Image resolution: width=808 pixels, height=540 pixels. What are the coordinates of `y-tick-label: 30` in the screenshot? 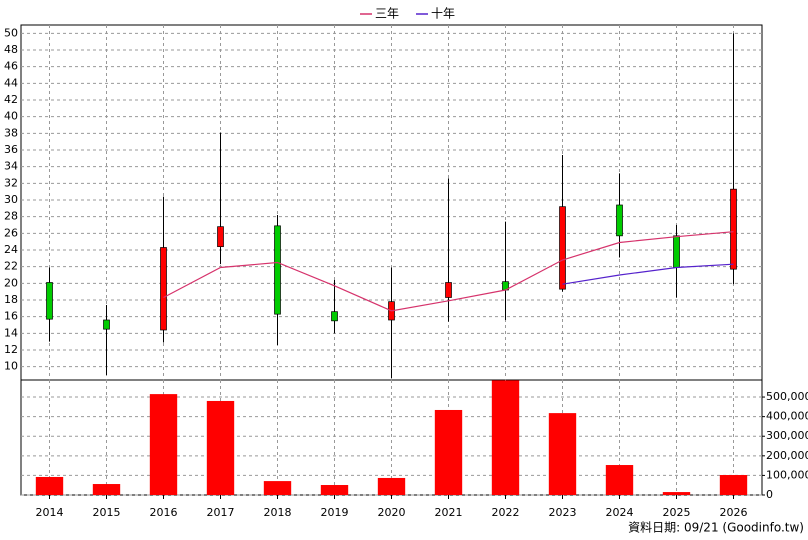 It's located at (11, 199).